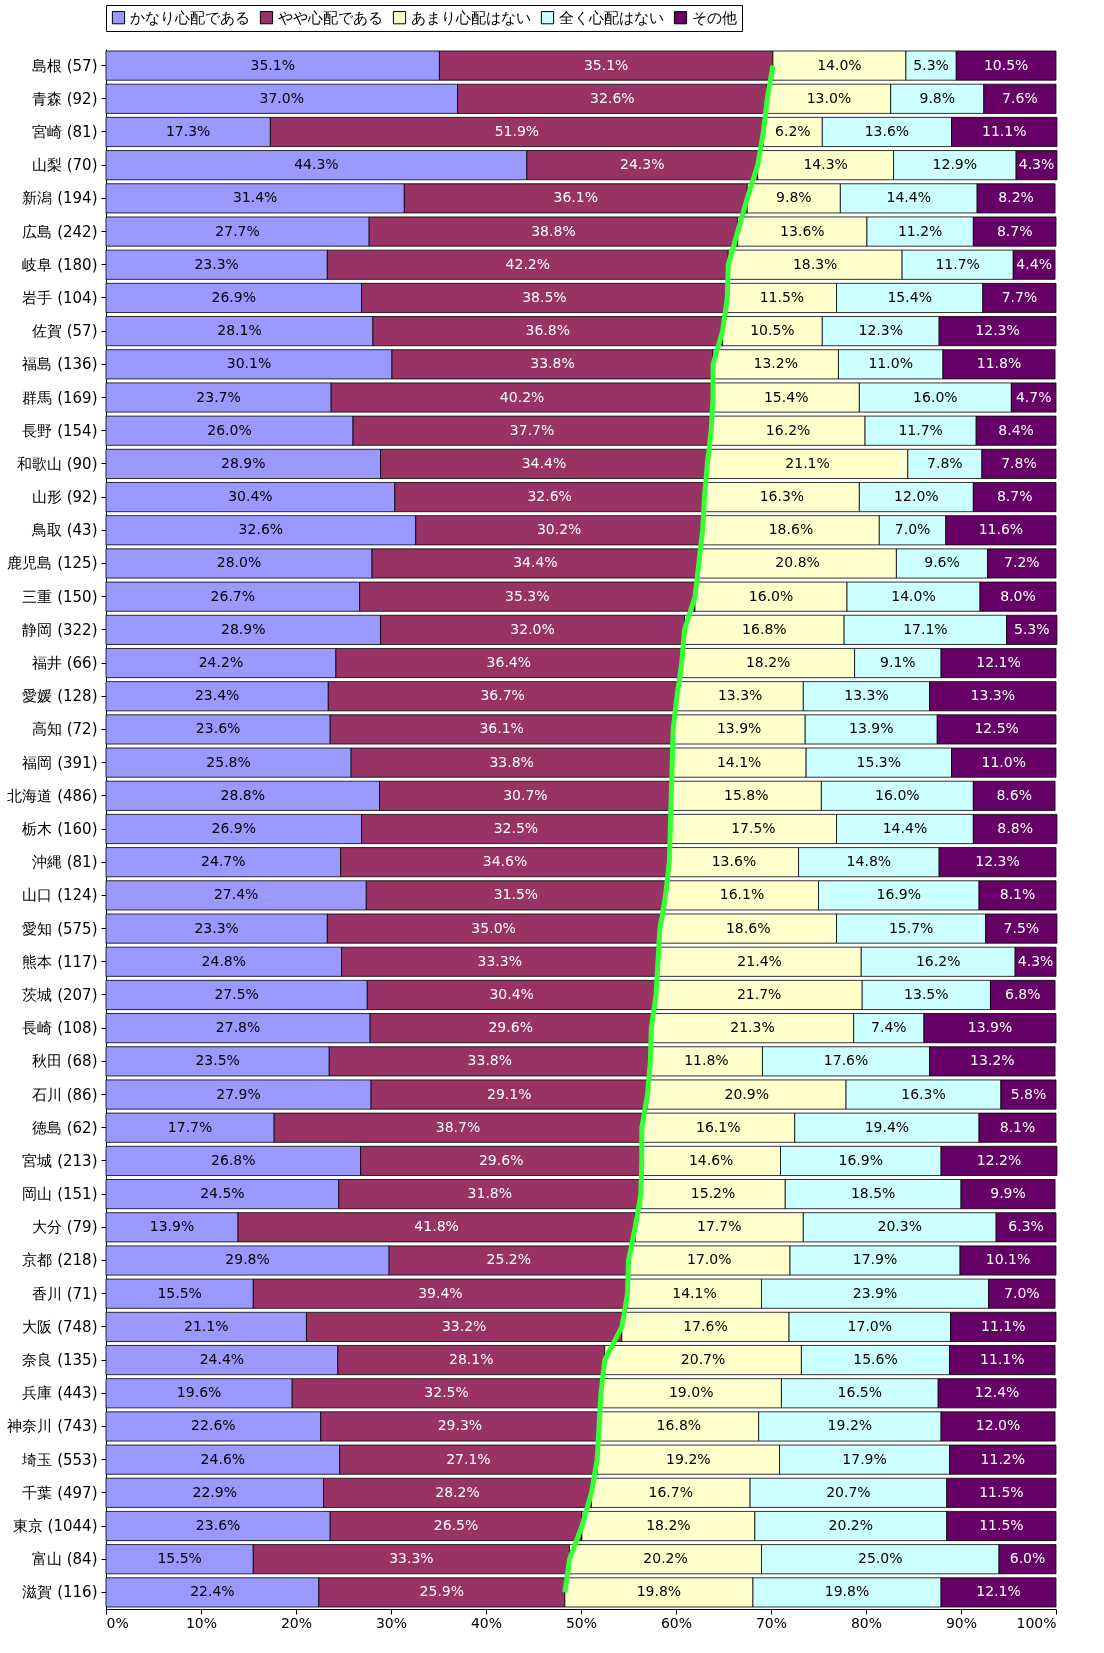 The height and width of the screenshot is (1653, 1104). I want to click on data-label: 8.6%, so click(1014, 794).